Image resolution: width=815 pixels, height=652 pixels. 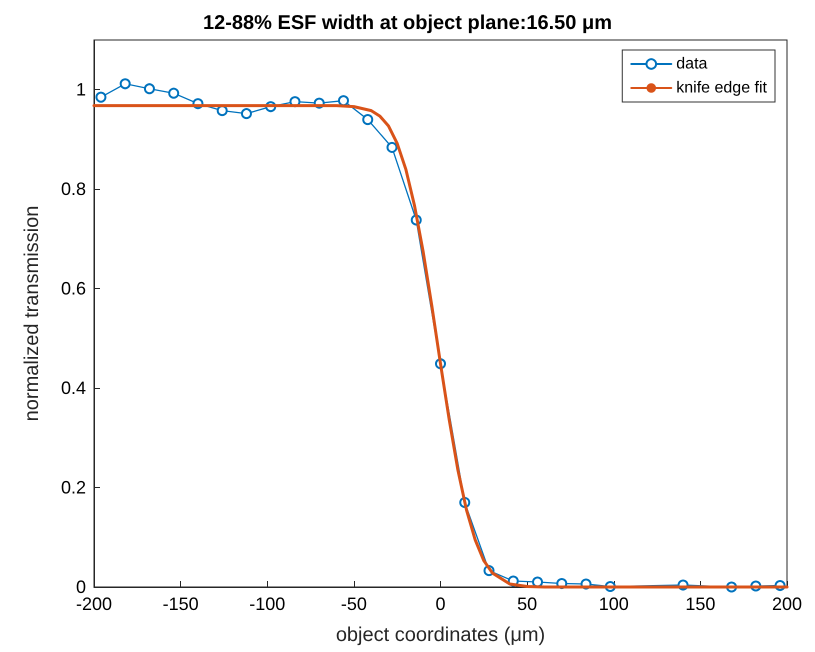 What do you see at coordinates (787, 604) in the screenshot?
I see `x-tick-label: 200` at bounding box center [787, 604].